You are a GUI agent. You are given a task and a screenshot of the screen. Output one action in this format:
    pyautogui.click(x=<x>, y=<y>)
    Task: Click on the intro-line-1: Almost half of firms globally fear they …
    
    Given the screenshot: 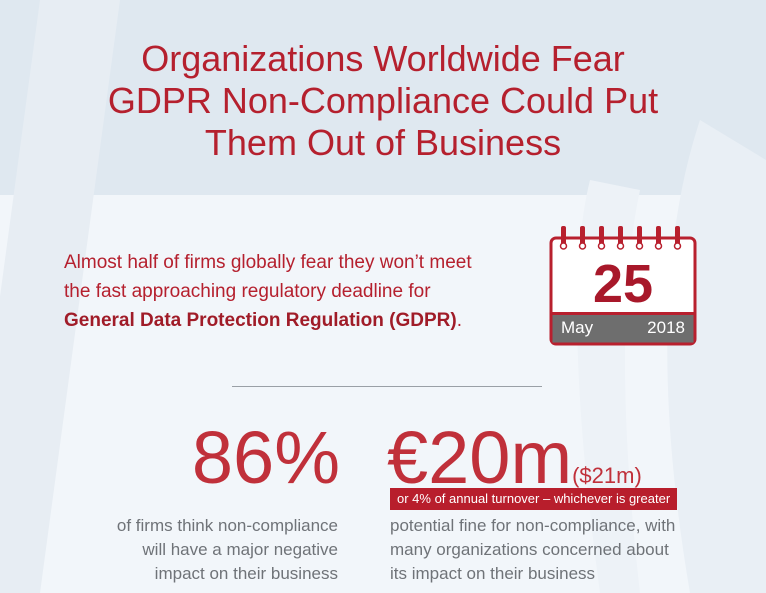 What is the action you would take?
    pyautogui.click(x=268, y=262)
    